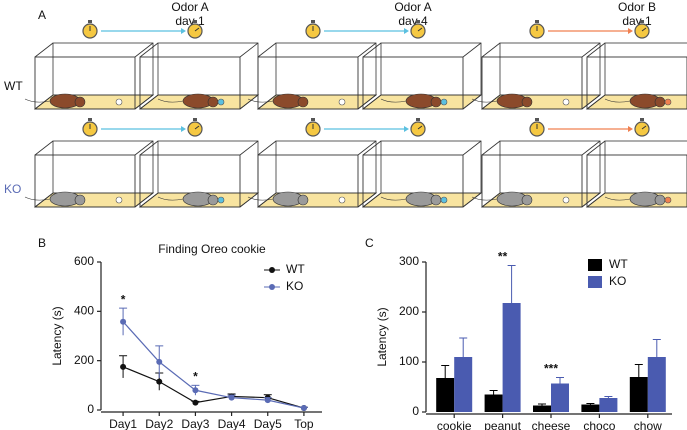 The width and height of the screenshot is (687, 430). What do you see at coordinates (551, 369) in the screenshot?
I see `significance: ***` at bounding box center [551, 369].